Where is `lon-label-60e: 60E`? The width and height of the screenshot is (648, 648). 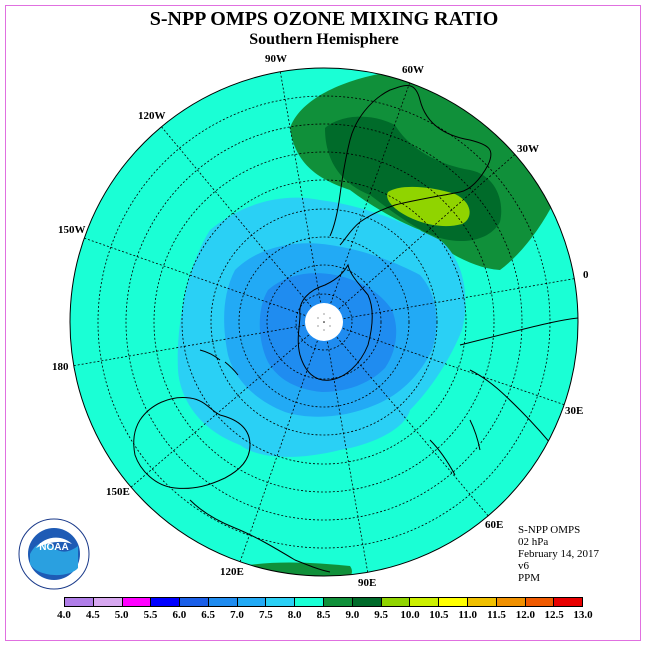
lon-label-60e: 60E is located at coordinates (494, 525).